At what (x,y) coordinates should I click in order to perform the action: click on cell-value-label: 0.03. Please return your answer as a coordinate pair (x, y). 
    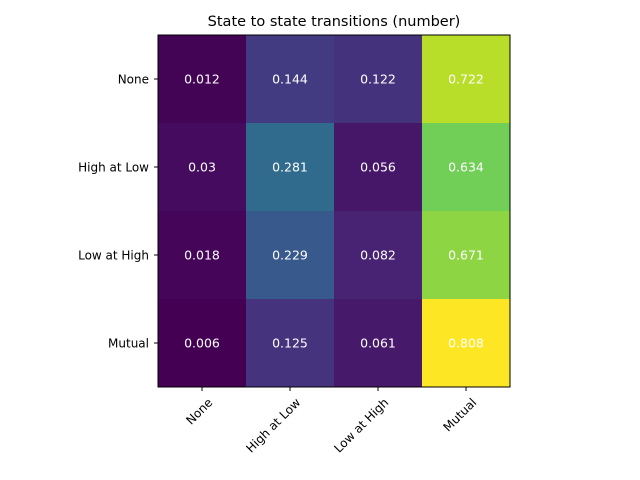
    Looking at the image, I should click on (202, 167).